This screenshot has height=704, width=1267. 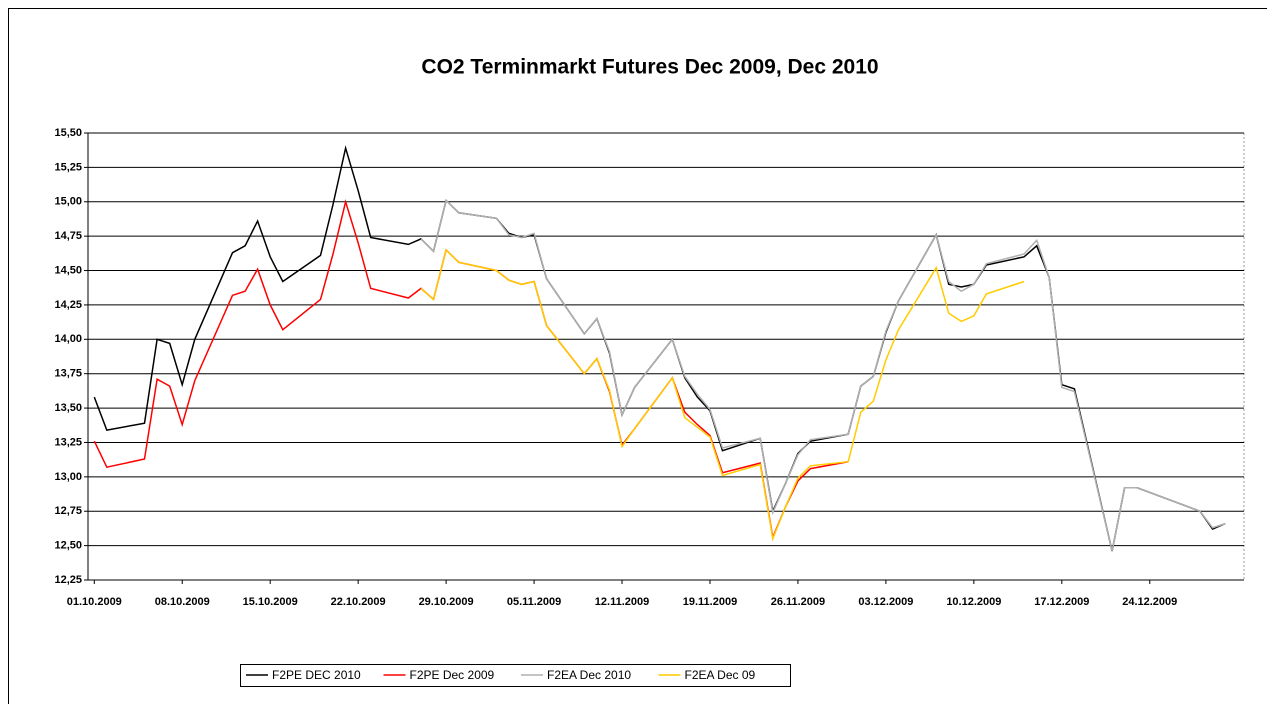 What do you see at coordinates (710, 602) in the screenshot?
I see `x-tick-label: 19.11.2009` at bounding box center [710, 602].